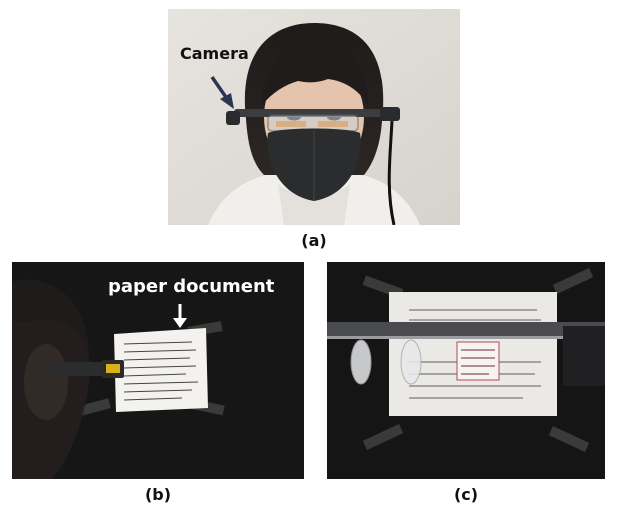 The height and width of the screenshot is (507, 617). Describe the element at coordinates (191, 286) in the screenshot. I see `paper-document-annotation-label: paper document` at that location.